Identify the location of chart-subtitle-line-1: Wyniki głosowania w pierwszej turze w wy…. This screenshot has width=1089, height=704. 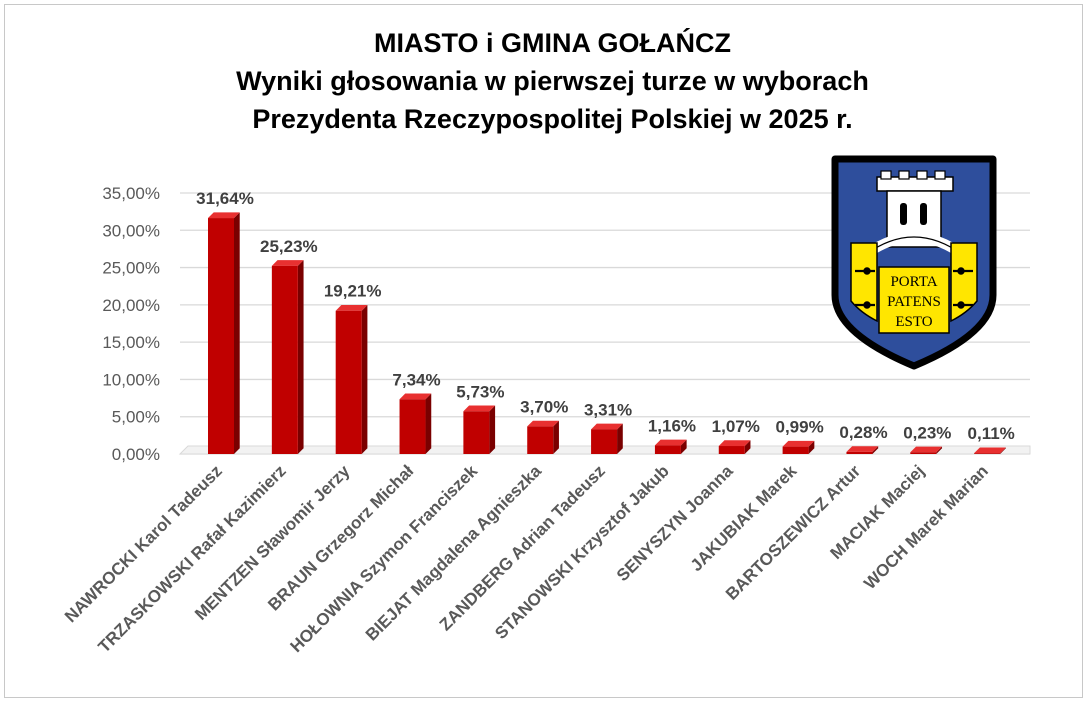
(552, 81).